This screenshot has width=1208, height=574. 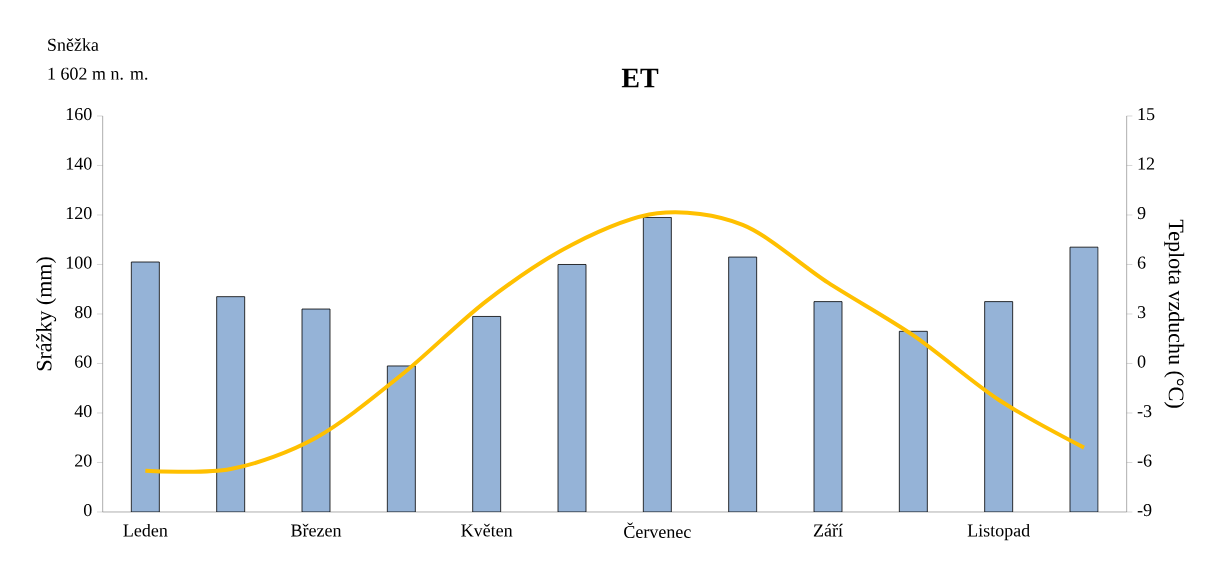 I want to click on y2-tick-label: 9, so click(x=1141, y=213).